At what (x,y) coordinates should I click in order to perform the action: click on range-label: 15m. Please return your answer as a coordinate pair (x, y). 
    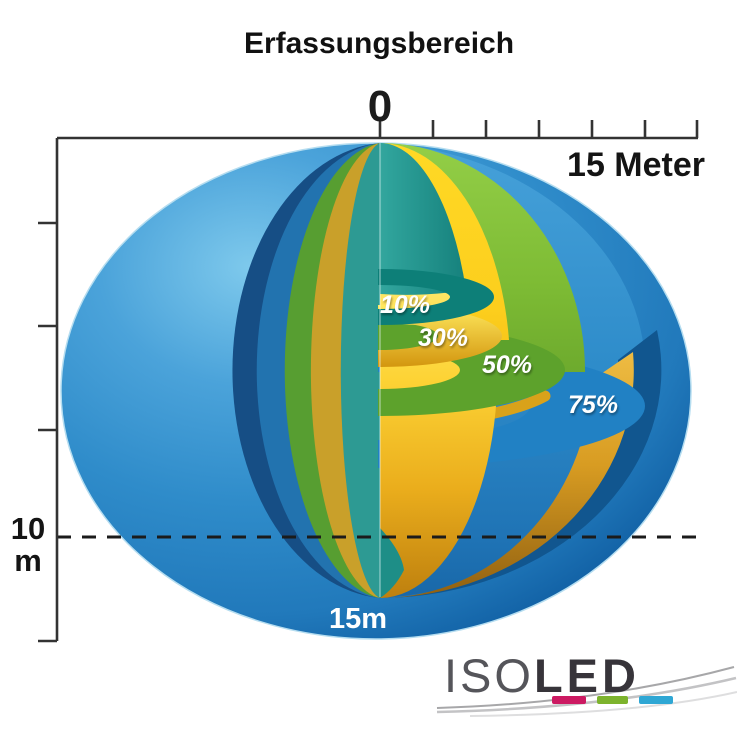
    Looking at the image, I should click on (358, 619).